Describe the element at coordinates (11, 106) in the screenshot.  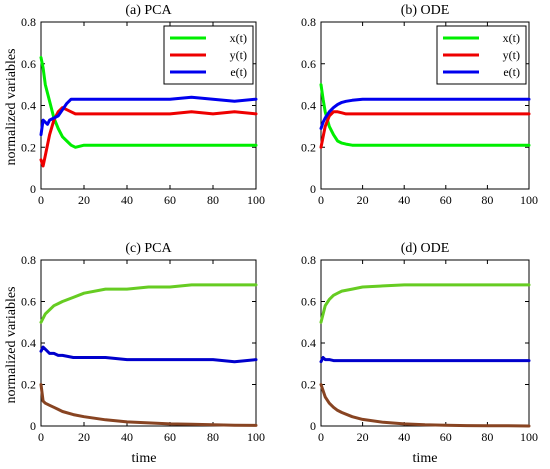
I see `y-axis-label-top: normalized variables` at that location.